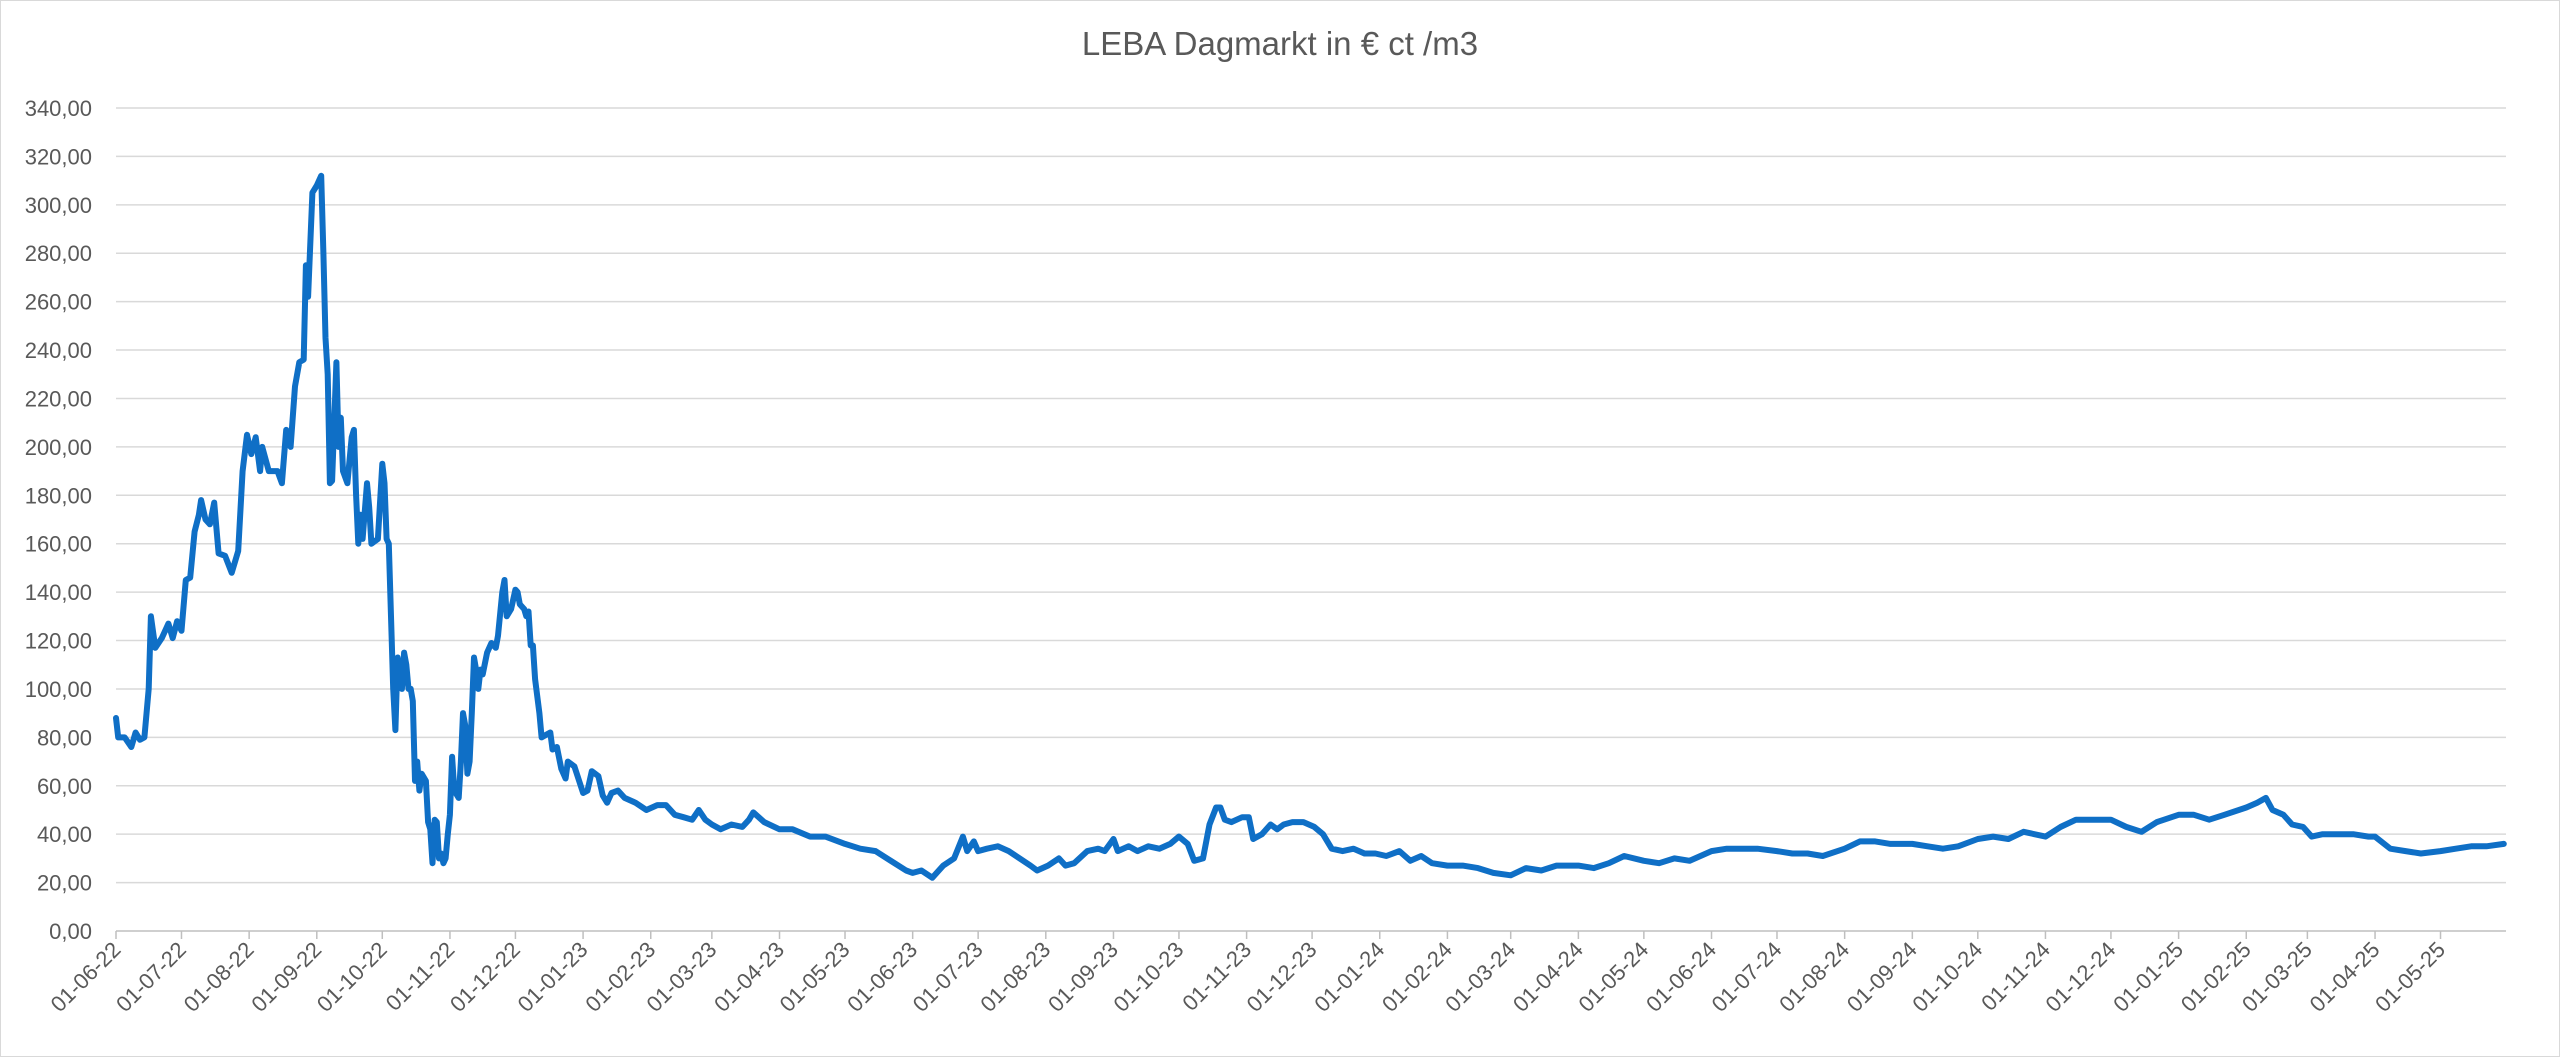 Image resolution: width=2560 pixels, height=1057 pixels. Describe the element at coordinates (58, 689) in the screenshot. I see `y-tick-label: 100,00` at that location.